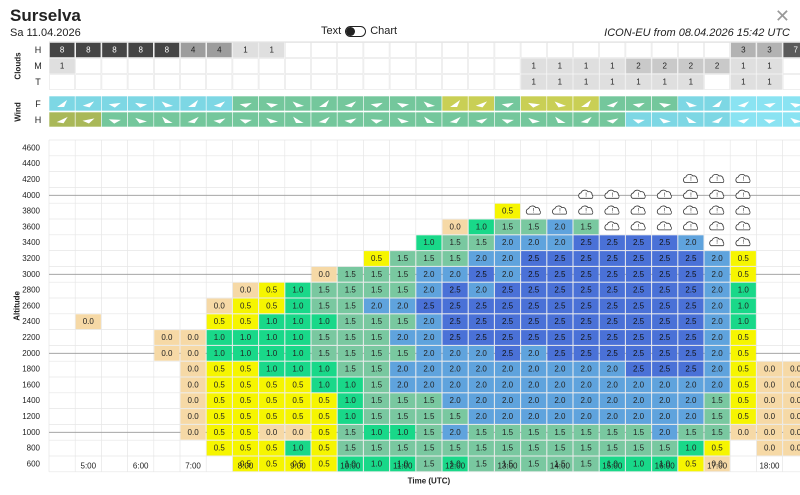 The image size is (800, 495). I want to click on altitude-tick-label: 1400, so click(31, 400).